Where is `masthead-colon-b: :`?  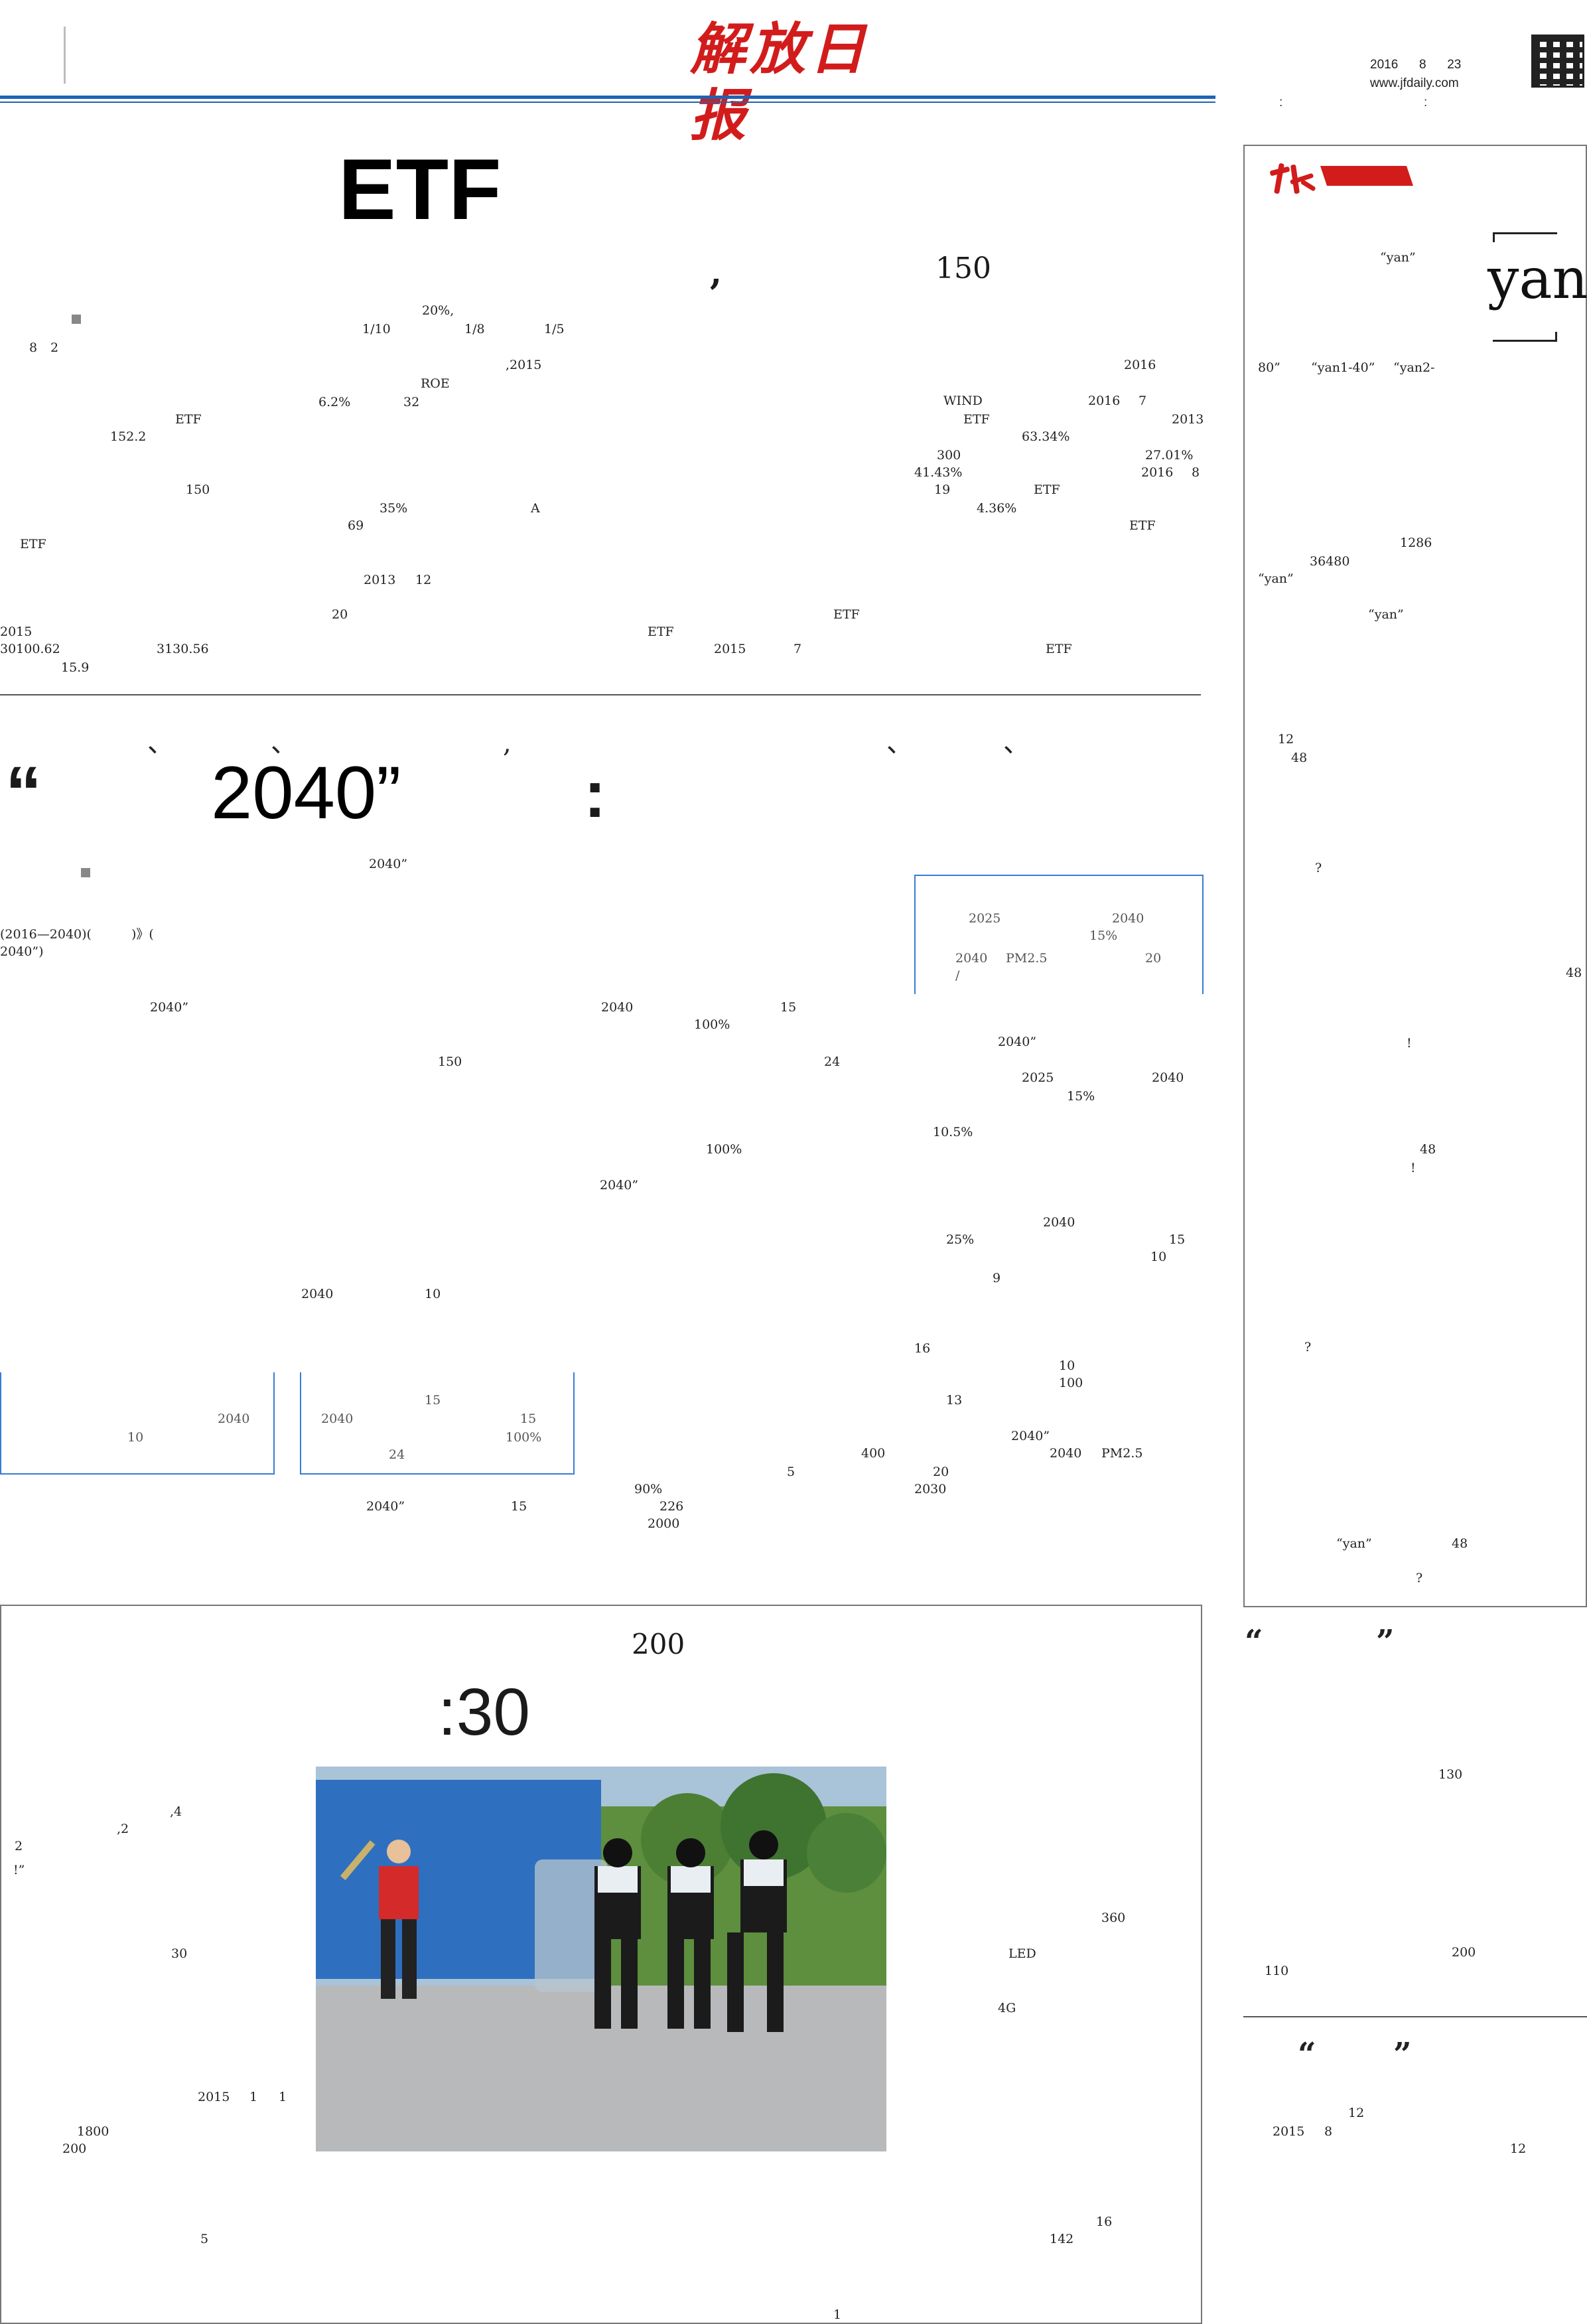 masthead-colon-b: : is located at coordinates (1426, 103).